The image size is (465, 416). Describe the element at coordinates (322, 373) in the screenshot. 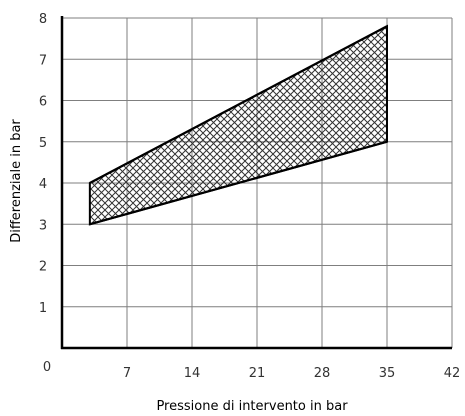

I see `x-tick-label: 28` at that location.